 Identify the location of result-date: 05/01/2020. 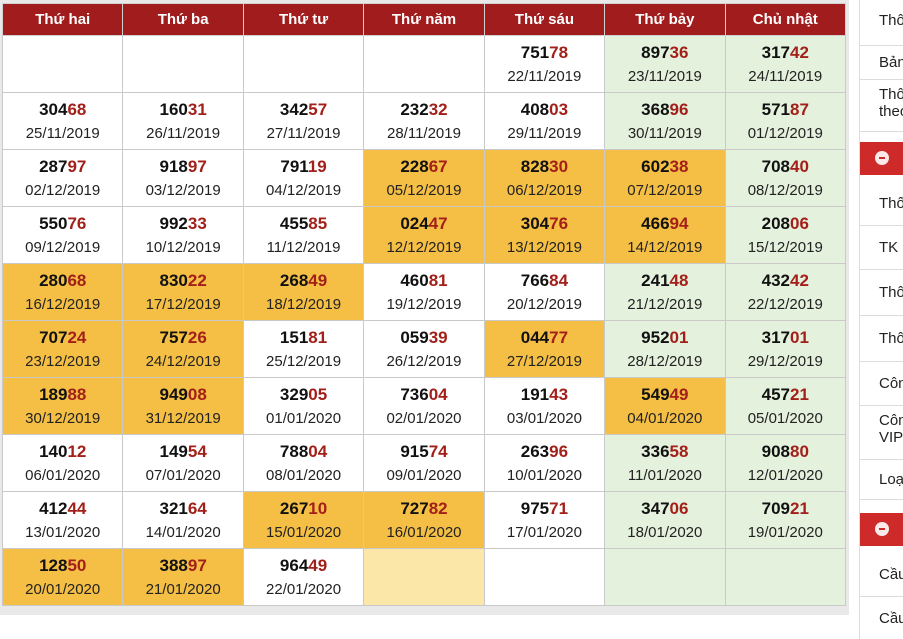
(785, 418).